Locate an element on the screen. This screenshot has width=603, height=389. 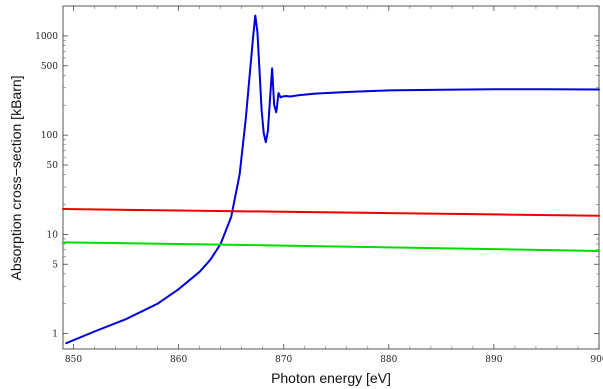
x-tick-labels: 850 860 870 880 890 900 is located at coordinates (334, 360).